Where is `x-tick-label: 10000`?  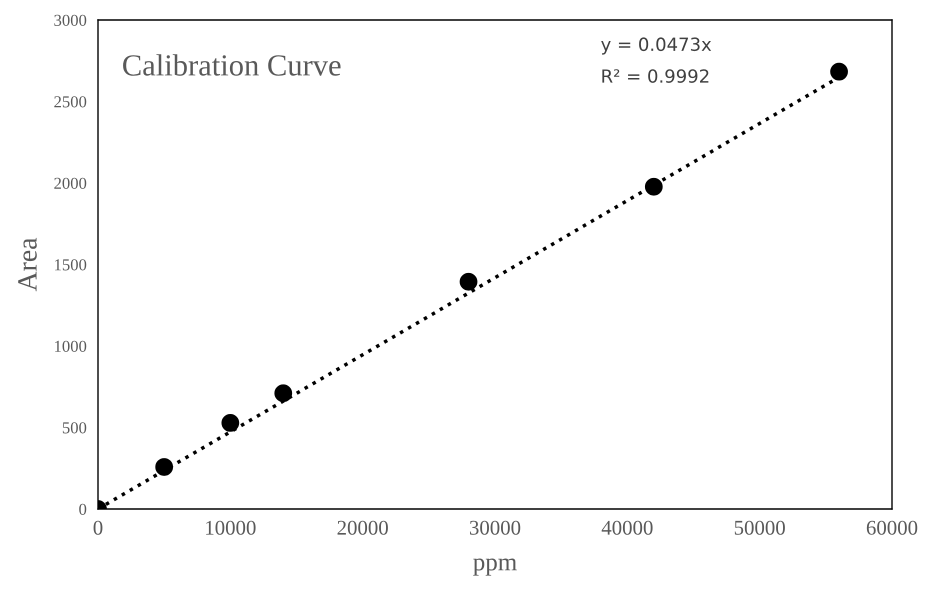
x-tick-label: 10000 is located at coordinates (231, 527).